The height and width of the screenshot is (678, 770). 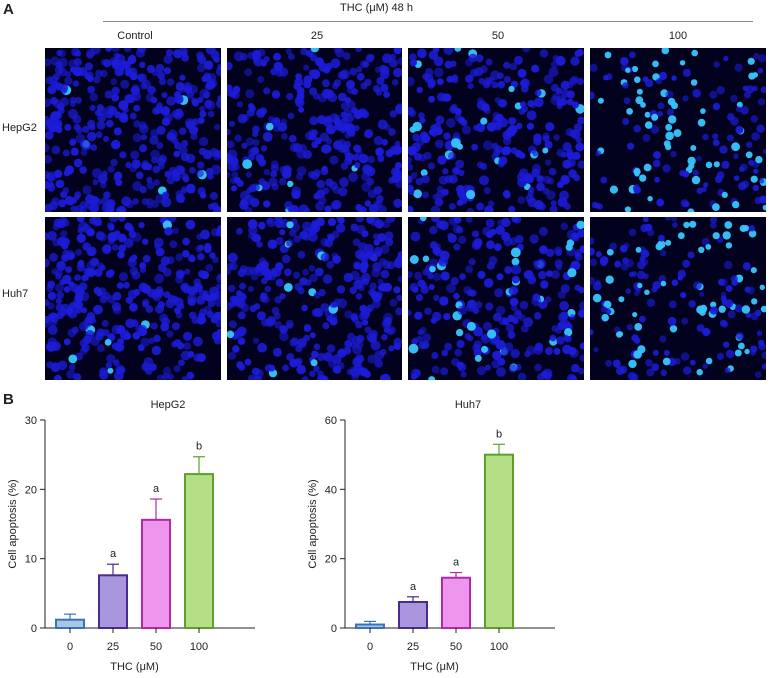 What do you see at coordinates (498, 36) in the screenshot?
I see `column-label-50: 50` at bounding box center [498, 36].